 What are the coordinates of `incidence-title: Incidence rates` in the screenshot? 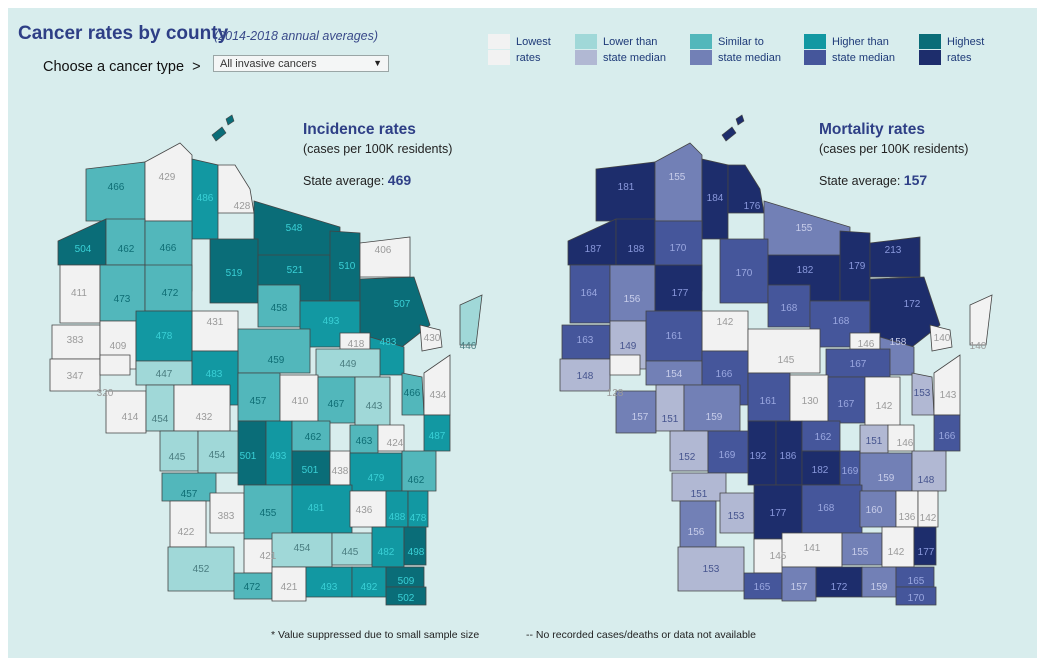 It's located at (359, 129).